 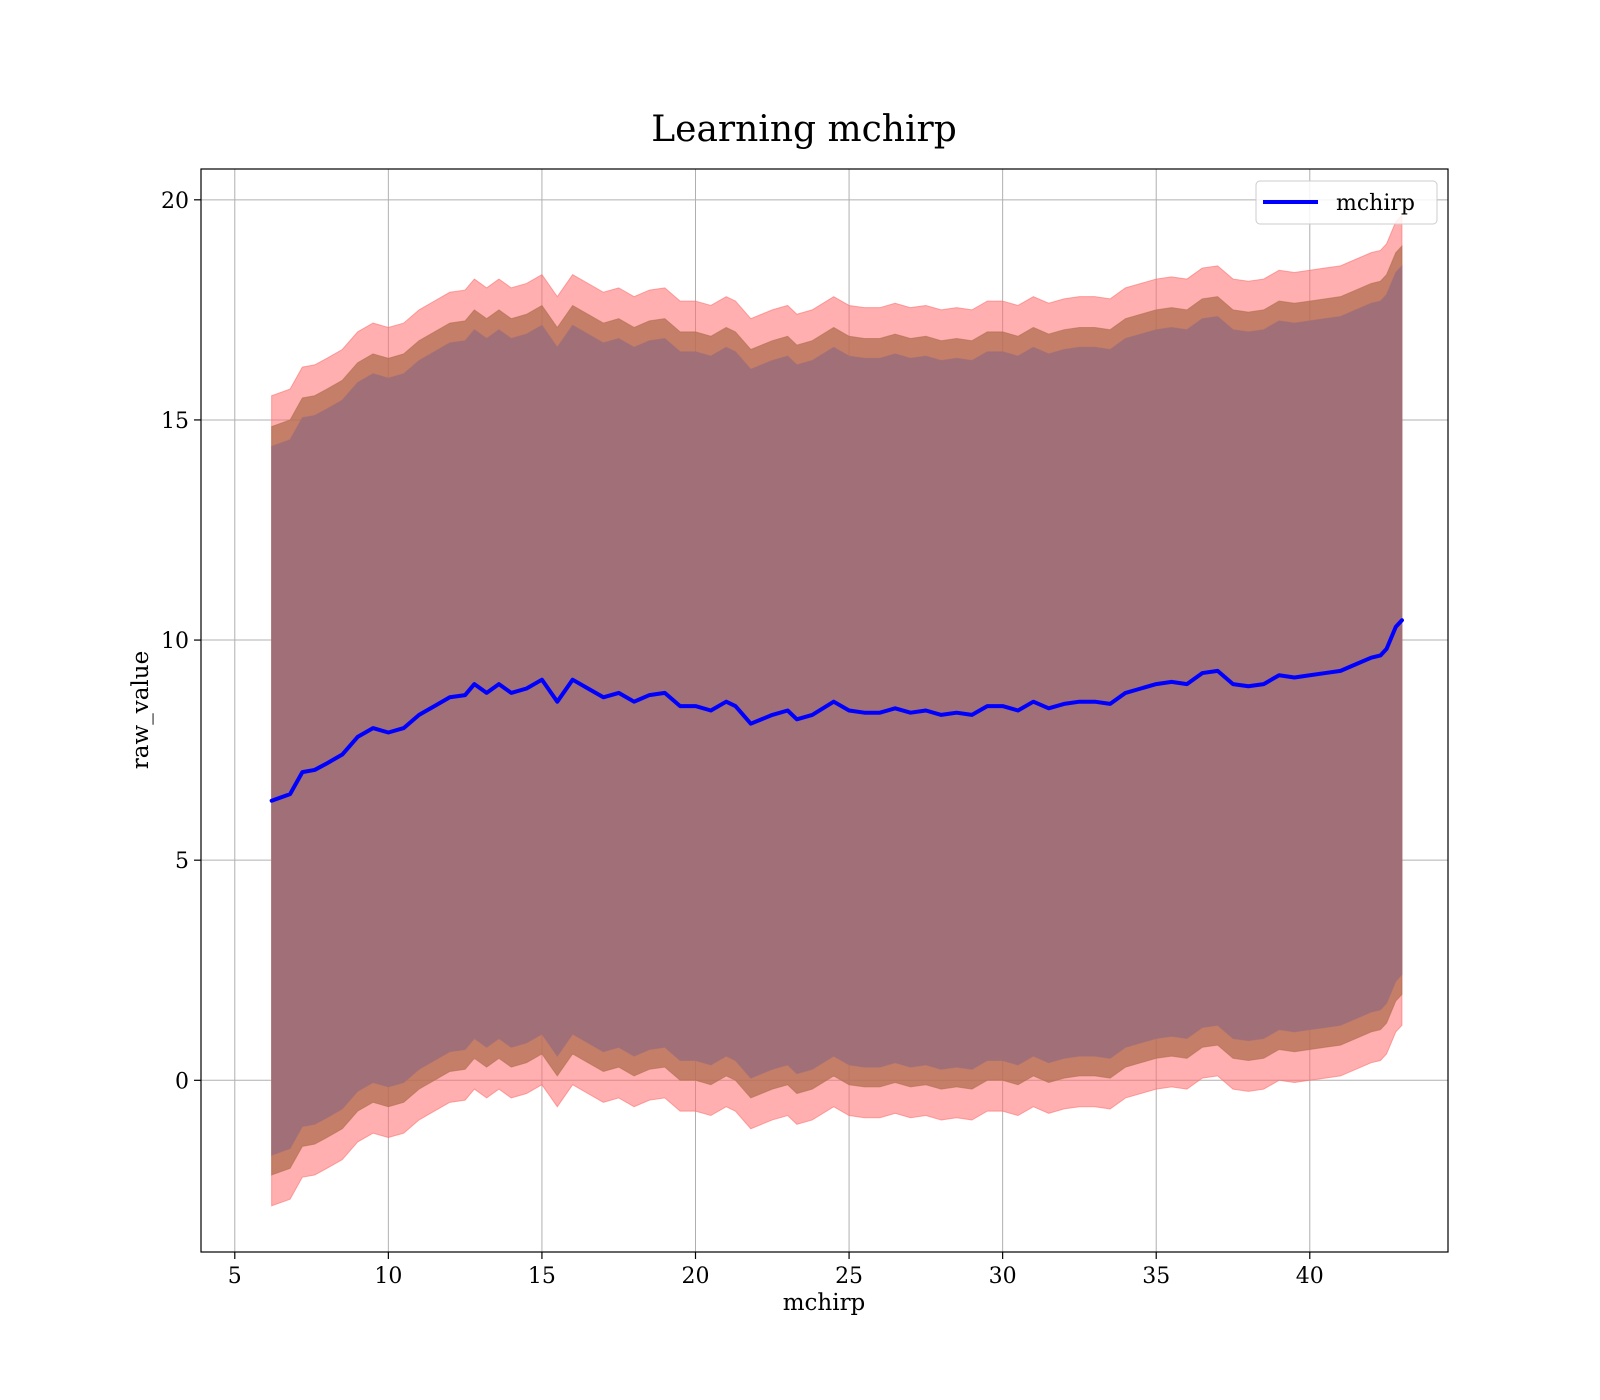 What do you see at coordinates (1310, 1276) in the screenshot?
I see `x-tick-label: 40` at bounding box center [1310, 1276].